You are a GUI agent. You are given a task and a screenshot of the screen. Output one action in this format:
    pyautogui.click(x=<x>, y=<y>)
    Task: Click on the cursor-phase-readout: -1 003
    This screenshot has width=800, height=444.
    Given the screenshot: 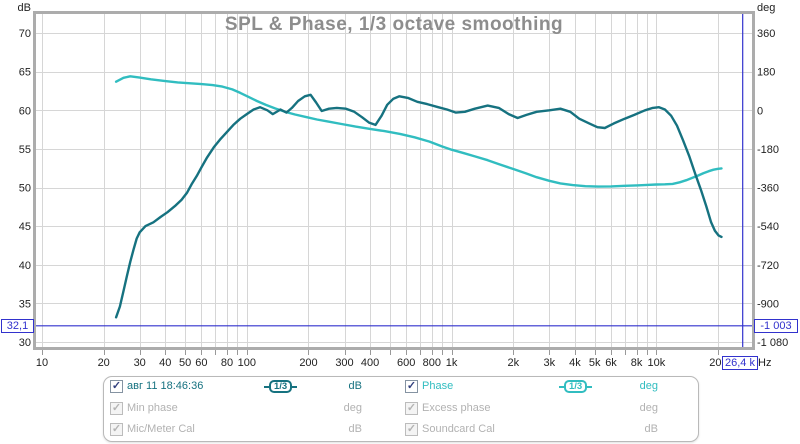 What is the action you would take?
    pyautogui.click(x=776, y=326)
    